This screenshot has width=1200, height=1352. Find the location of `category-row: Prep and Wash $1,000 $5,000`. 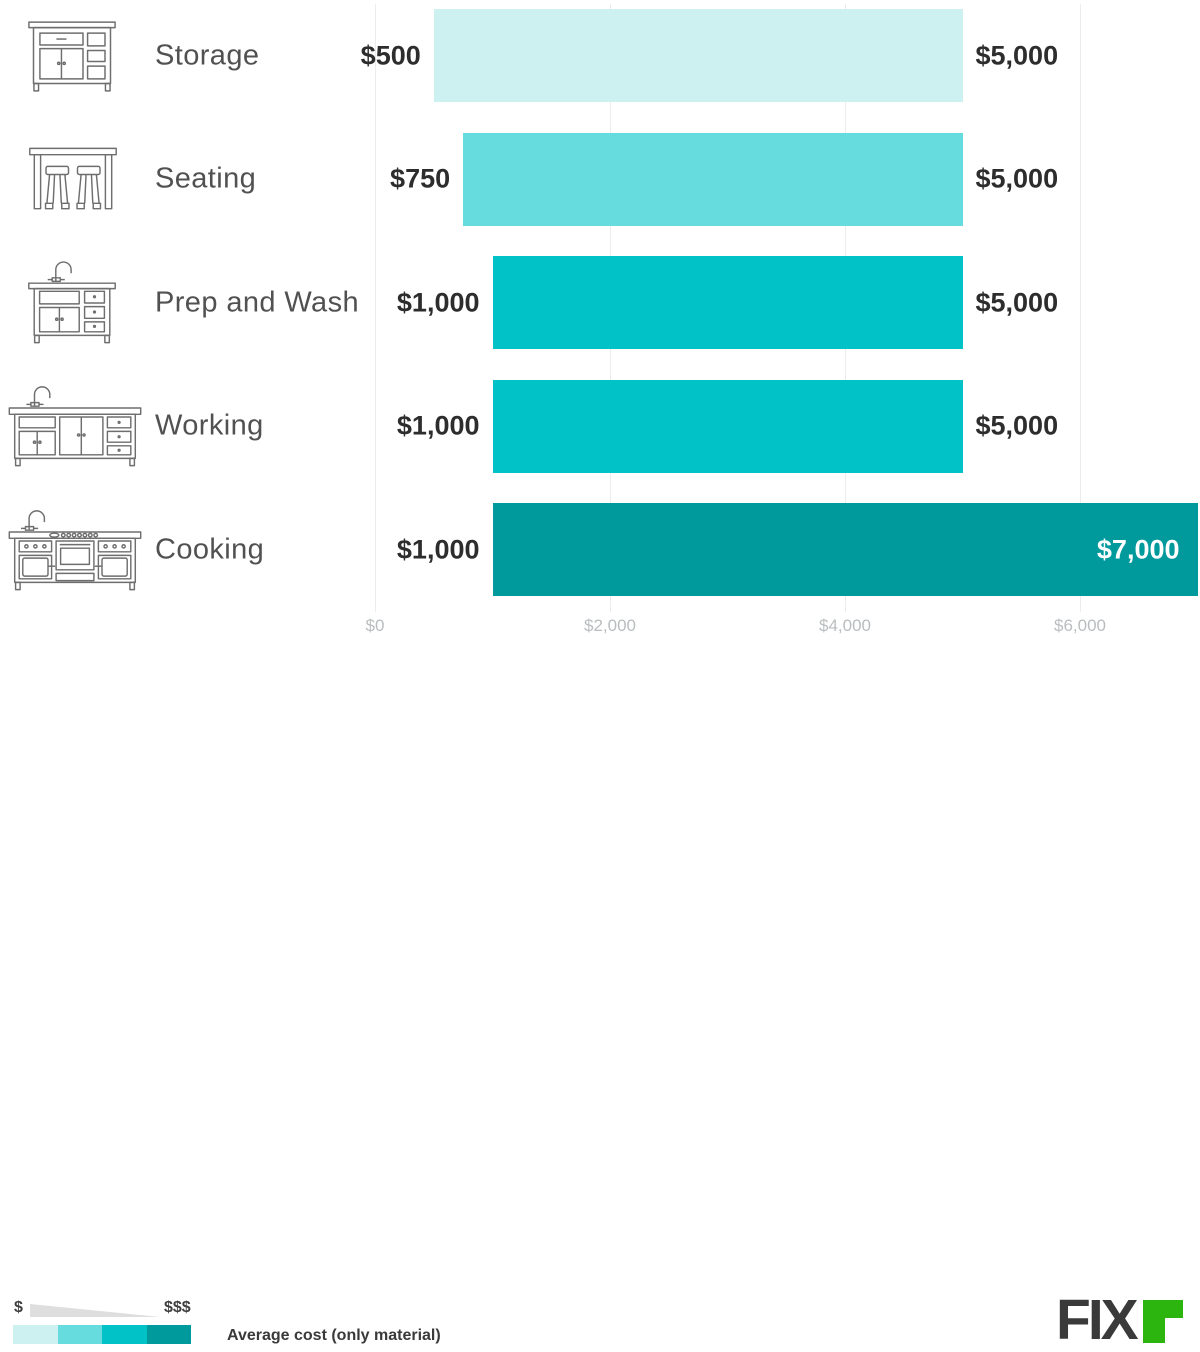

category-row: Prep and Wash $1,000 $5,000 is located at coordinates (542, 302).